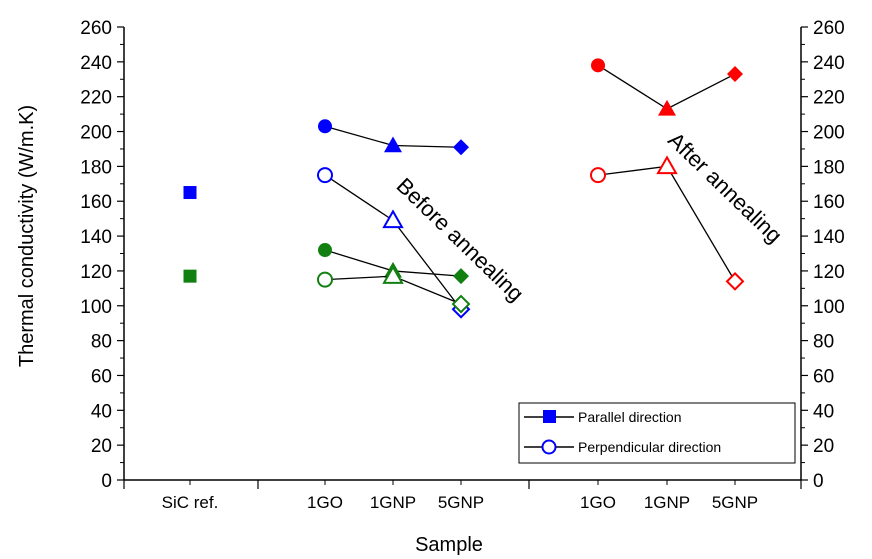 The height and width of the screenshot is (559, 872). I want to click on left-tick-label: 100, so click(96, 307).